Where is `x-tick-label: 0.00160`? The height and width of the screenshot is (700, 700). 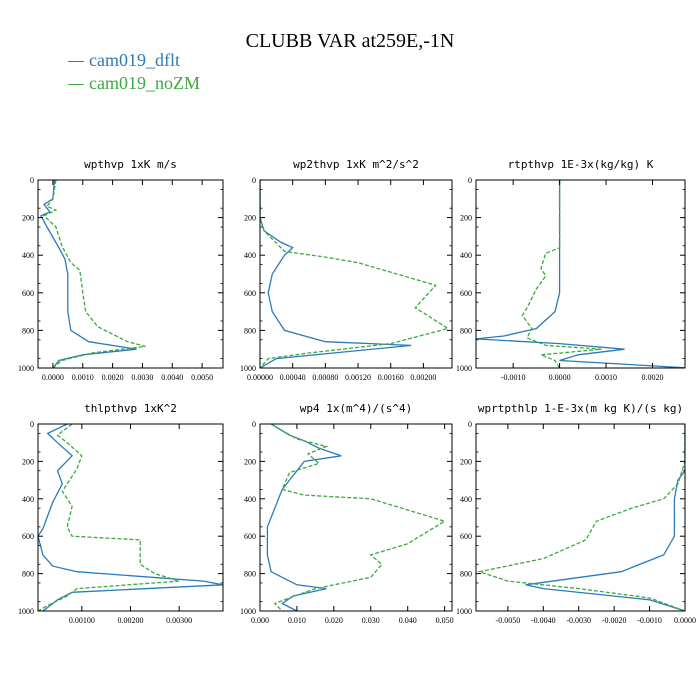 x-tick-label: 0.00160 is located at coordinates (391, 377).